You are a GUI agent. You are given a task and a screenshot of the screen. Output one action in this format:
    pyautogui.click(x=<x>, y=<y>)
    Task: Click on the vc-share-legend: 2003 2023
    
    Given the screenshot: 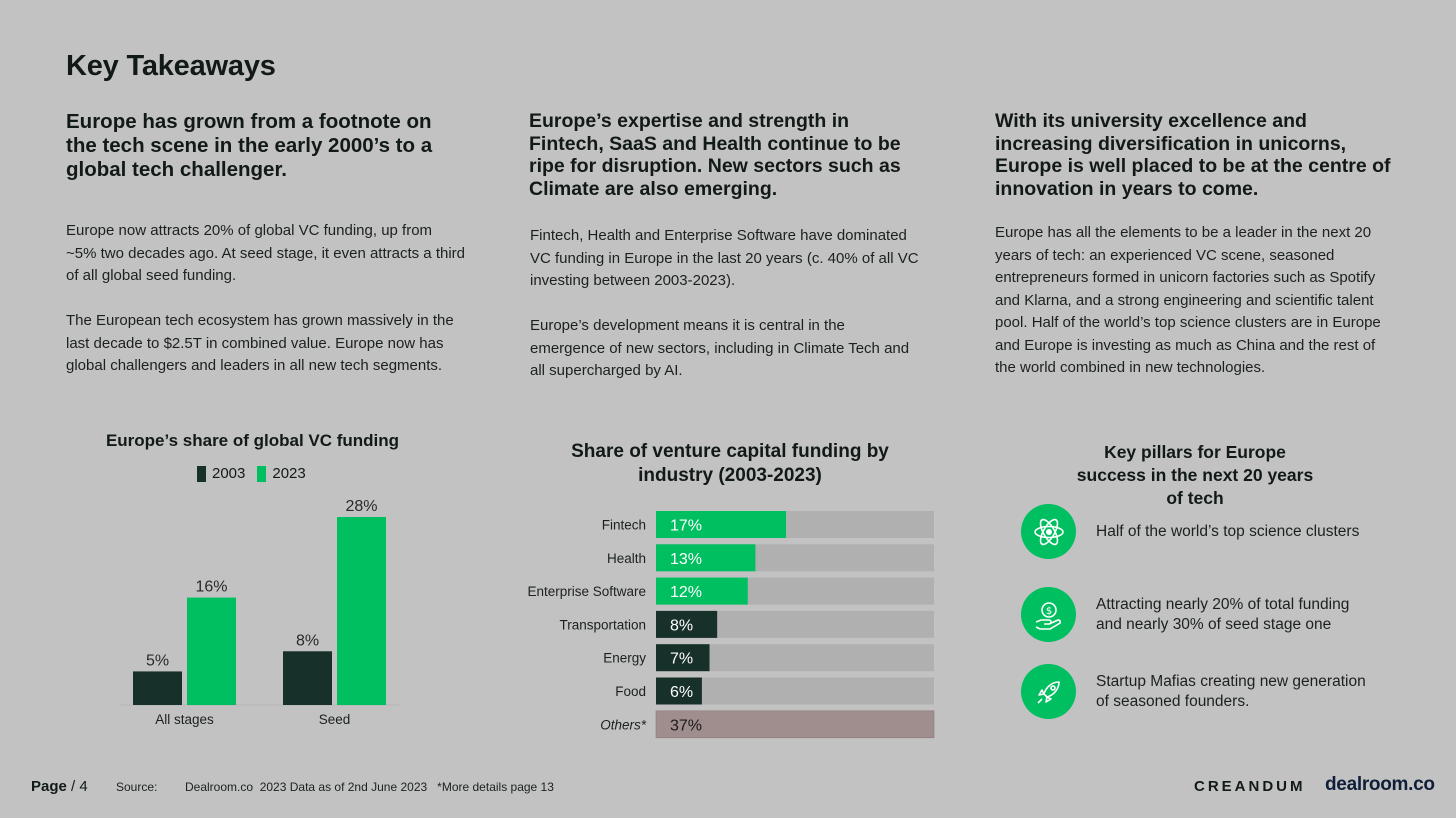 What is the action you would take?
    pyautogui.click(x=257, y=473)
    